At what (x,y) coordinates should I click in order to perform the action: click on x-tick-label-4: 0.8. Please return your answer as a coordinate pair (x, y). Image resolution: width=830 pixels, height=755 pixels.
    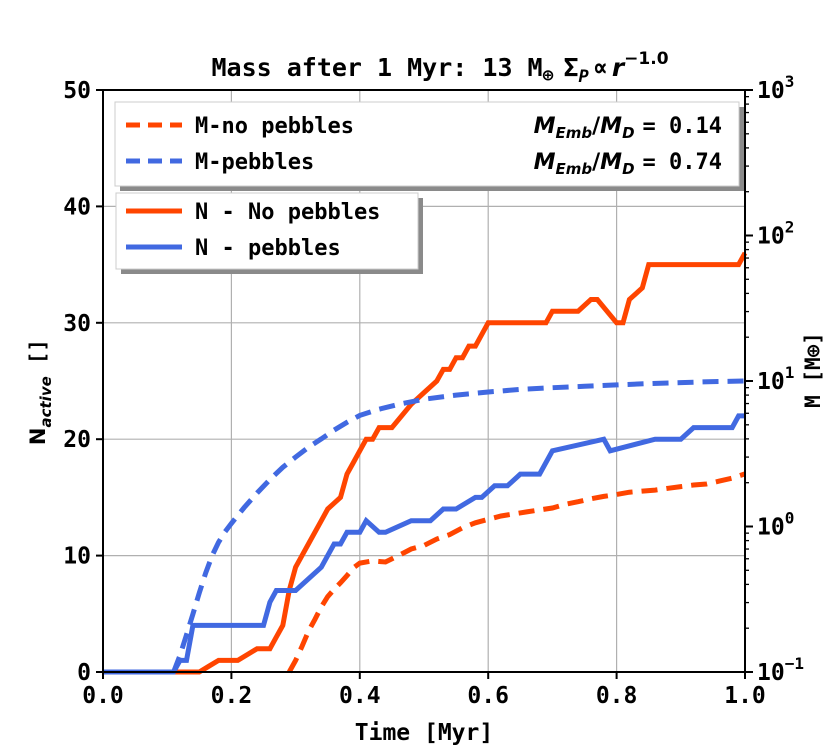
    Looking at the image, I should click on (617, 696).